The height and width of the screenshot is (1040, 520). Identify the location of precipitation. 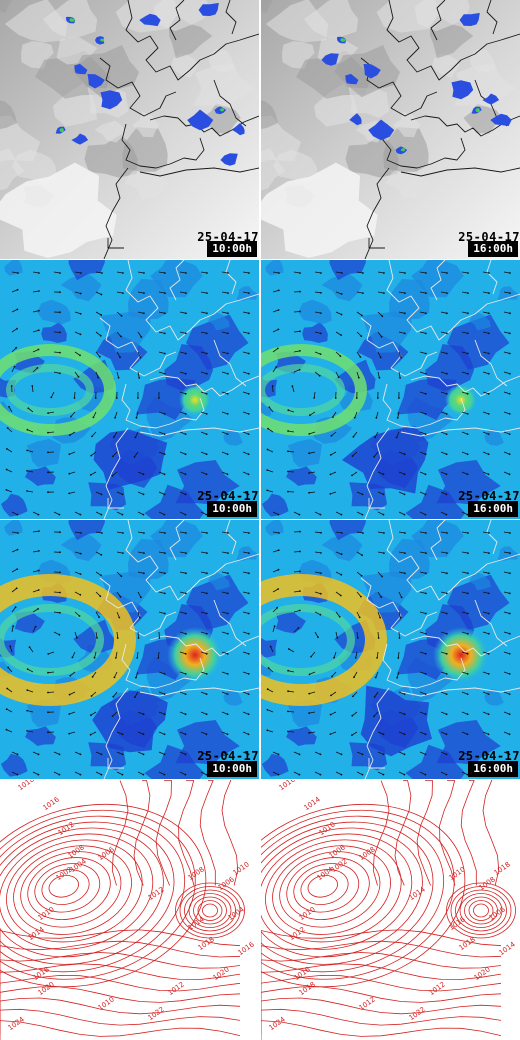
(150, 84).